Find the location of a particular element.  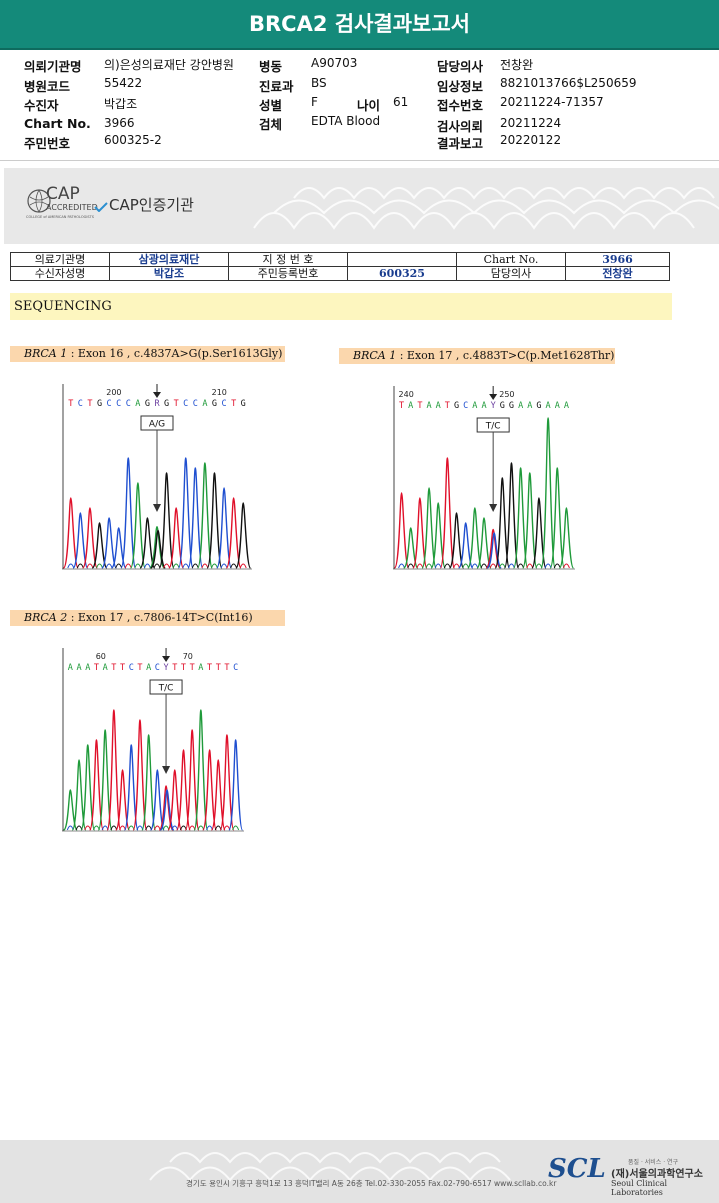

tick-label: 70 is located at coordinates (188, 656).